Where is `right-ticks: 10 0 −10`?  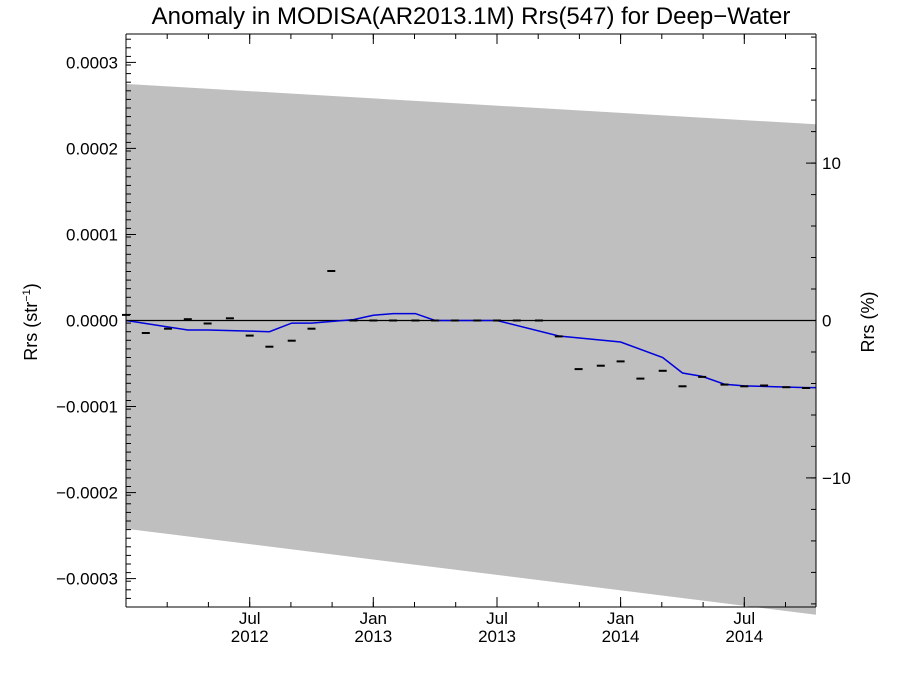 right-ticks: 10 0 −10 is located at coordinates (828, 320).